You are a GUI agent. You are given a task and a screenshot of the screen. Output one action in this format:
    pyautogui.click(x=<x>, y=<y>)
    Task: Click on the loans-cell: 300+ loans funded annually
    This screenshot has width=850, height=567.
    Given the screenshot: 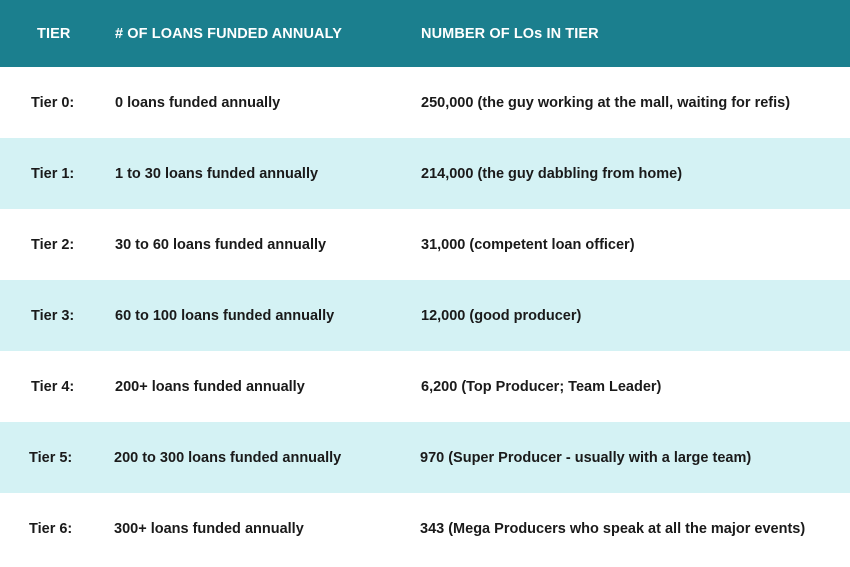 What is the action you would take?
    pyautogui.click(x=209, y=528)
    